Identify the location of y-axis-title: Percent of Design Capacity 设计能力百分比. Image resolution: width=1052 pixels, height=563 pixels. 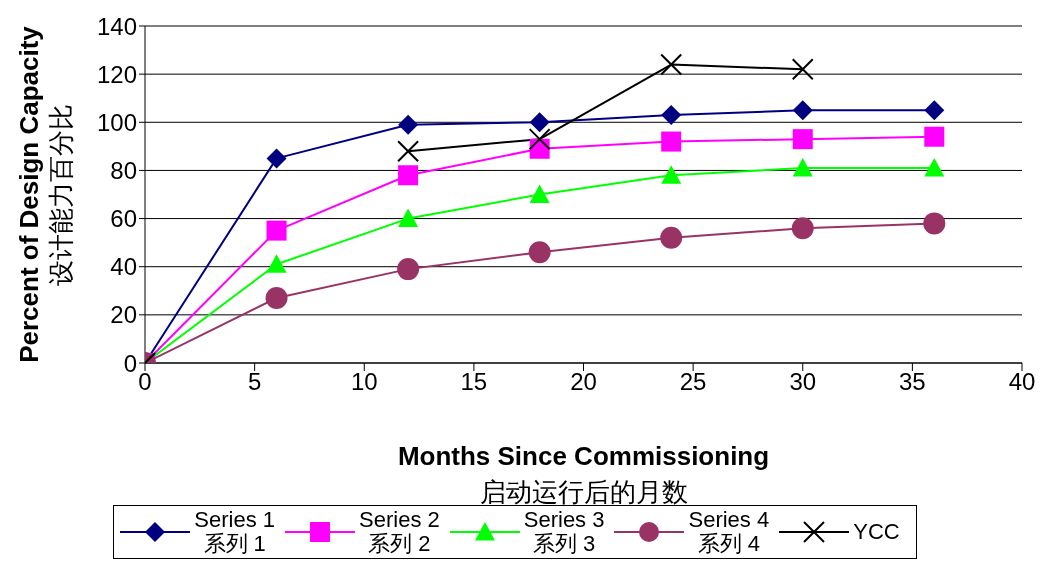
(45, 194).